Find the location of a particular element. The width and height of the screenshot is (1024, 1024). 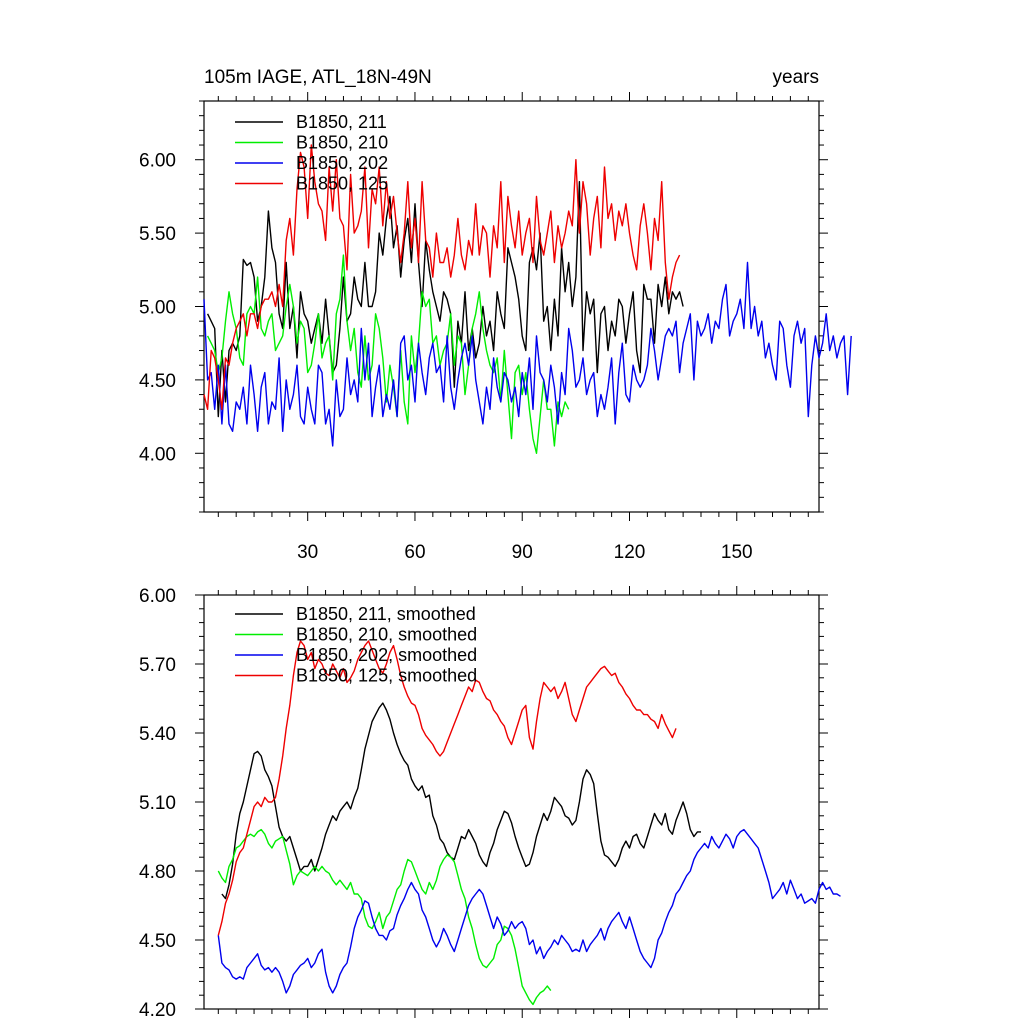

legend-item: B1850, 202, smoothed is located at coordinates (356, 655).